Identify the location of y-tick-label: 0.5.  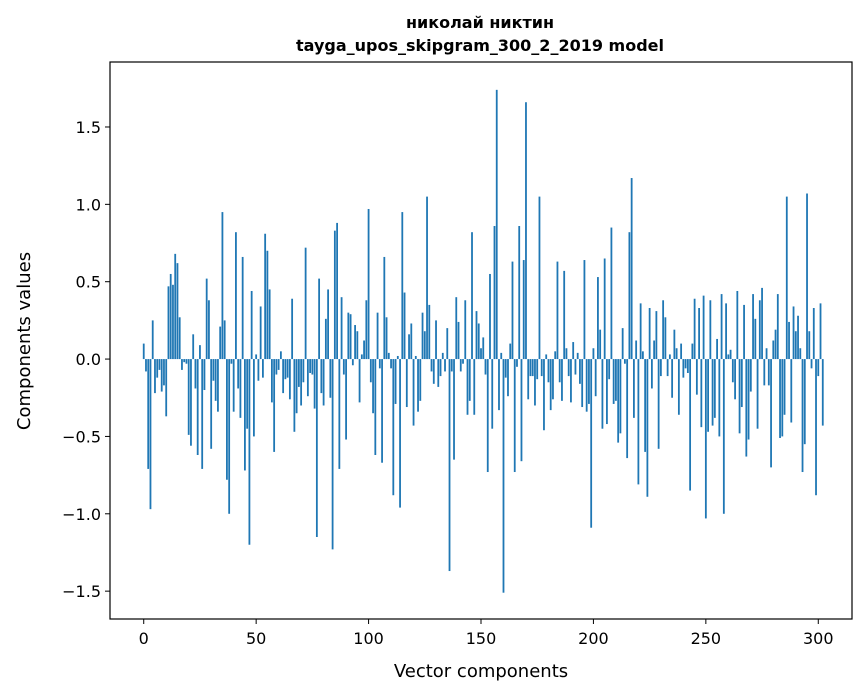
(88, 282).